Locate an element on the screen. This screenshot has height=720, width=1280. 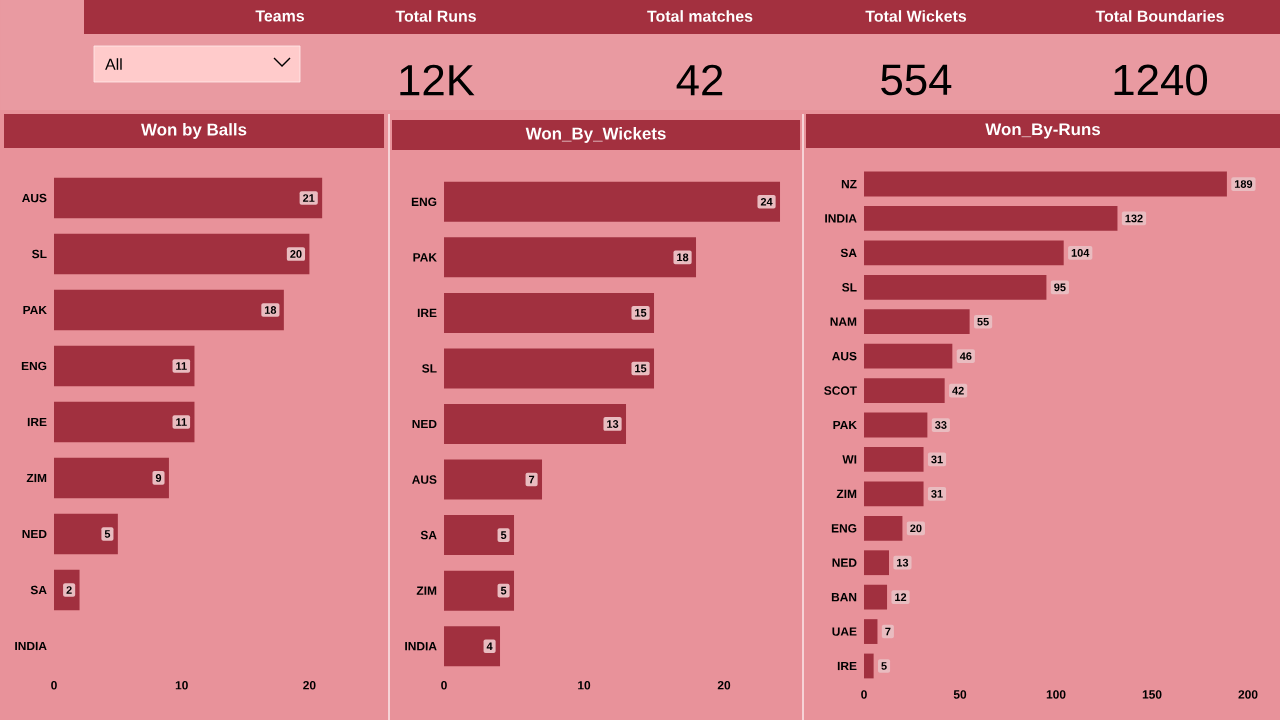
text: 554 is located at coordinates (916, 80).